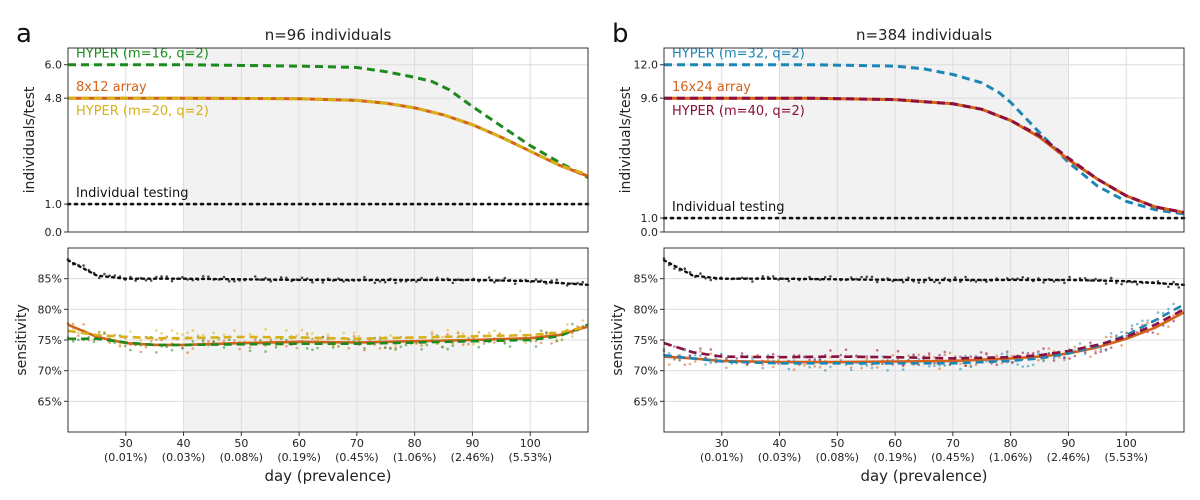 This screenshot has height=500, width=1200. Describe the element at coordinates (328, 272) in the screenshot. I see `sensitivity-line-individual-testing` at that location.